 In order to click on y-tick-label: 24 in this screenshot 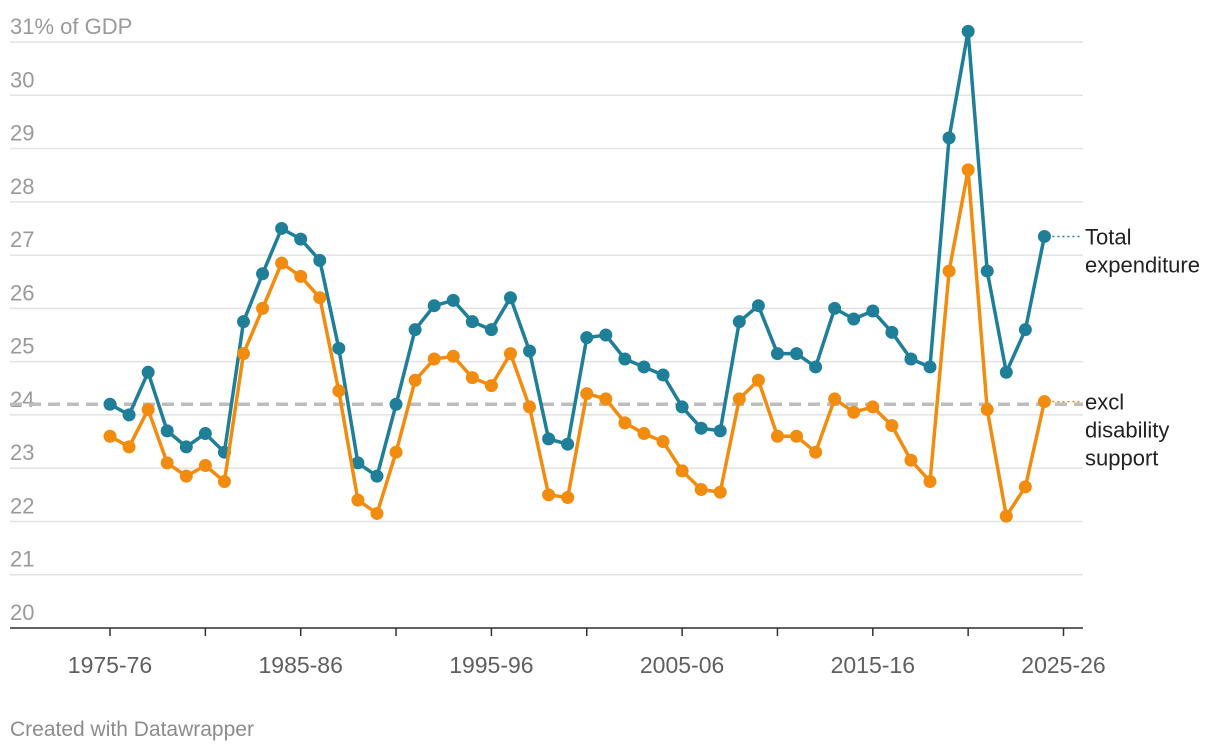, I will do `click(22, 399)`.